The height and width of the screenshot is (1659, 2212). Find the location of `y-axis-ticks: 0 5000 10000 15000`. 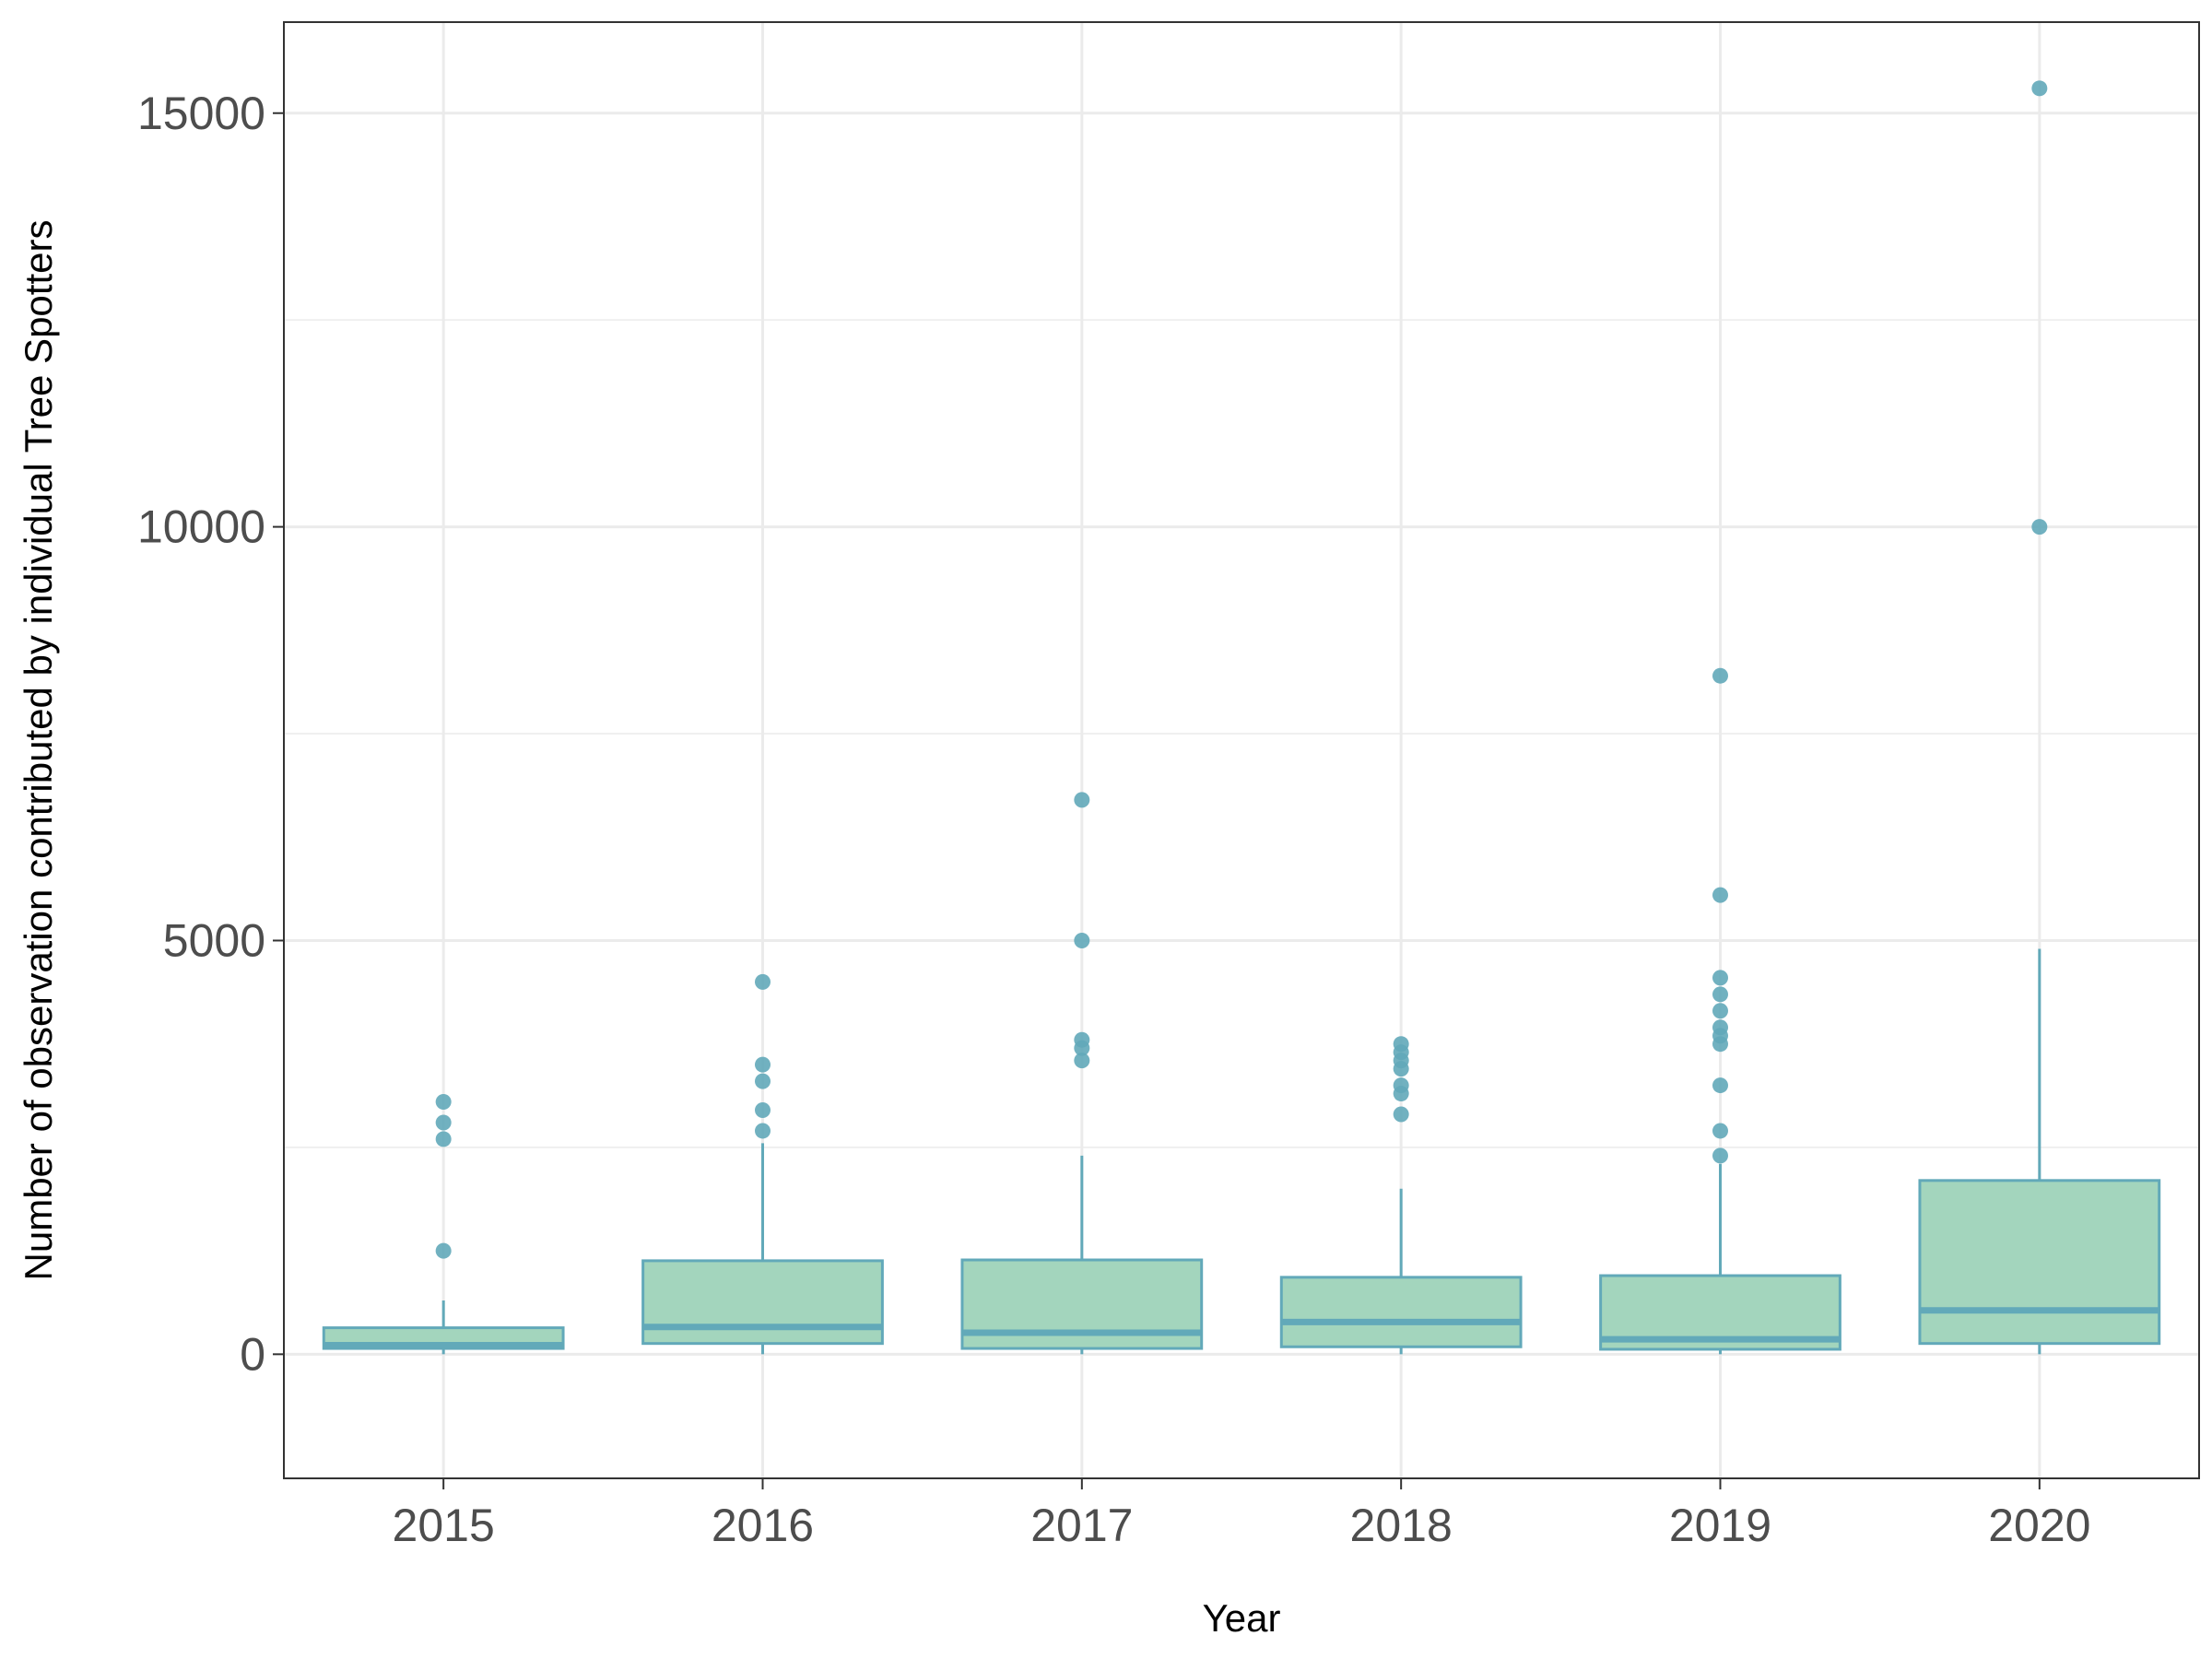

y-axis-ticks: 0 5000 10000 15000 is located at coordinates (210, 734).